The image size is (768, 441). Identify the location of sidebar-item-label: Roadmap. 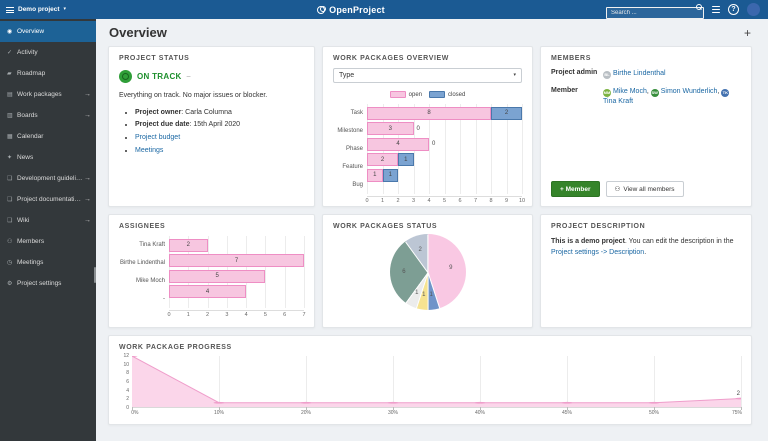
(31, 73).